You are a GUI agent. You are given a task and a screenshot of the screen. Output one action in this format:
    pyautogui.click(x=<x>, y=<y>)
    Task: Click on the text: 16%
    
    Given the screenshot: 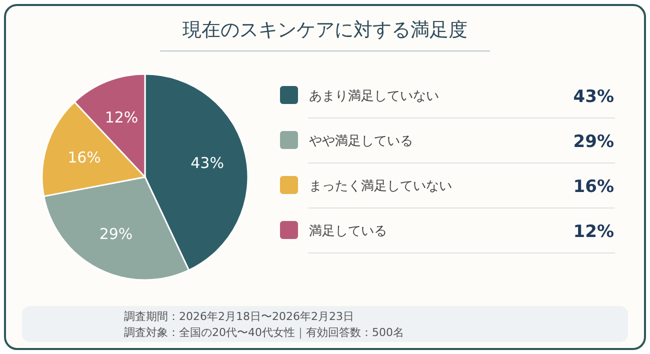 What is the action you would take?
    pyautogui.click(x=593, y=187)
    